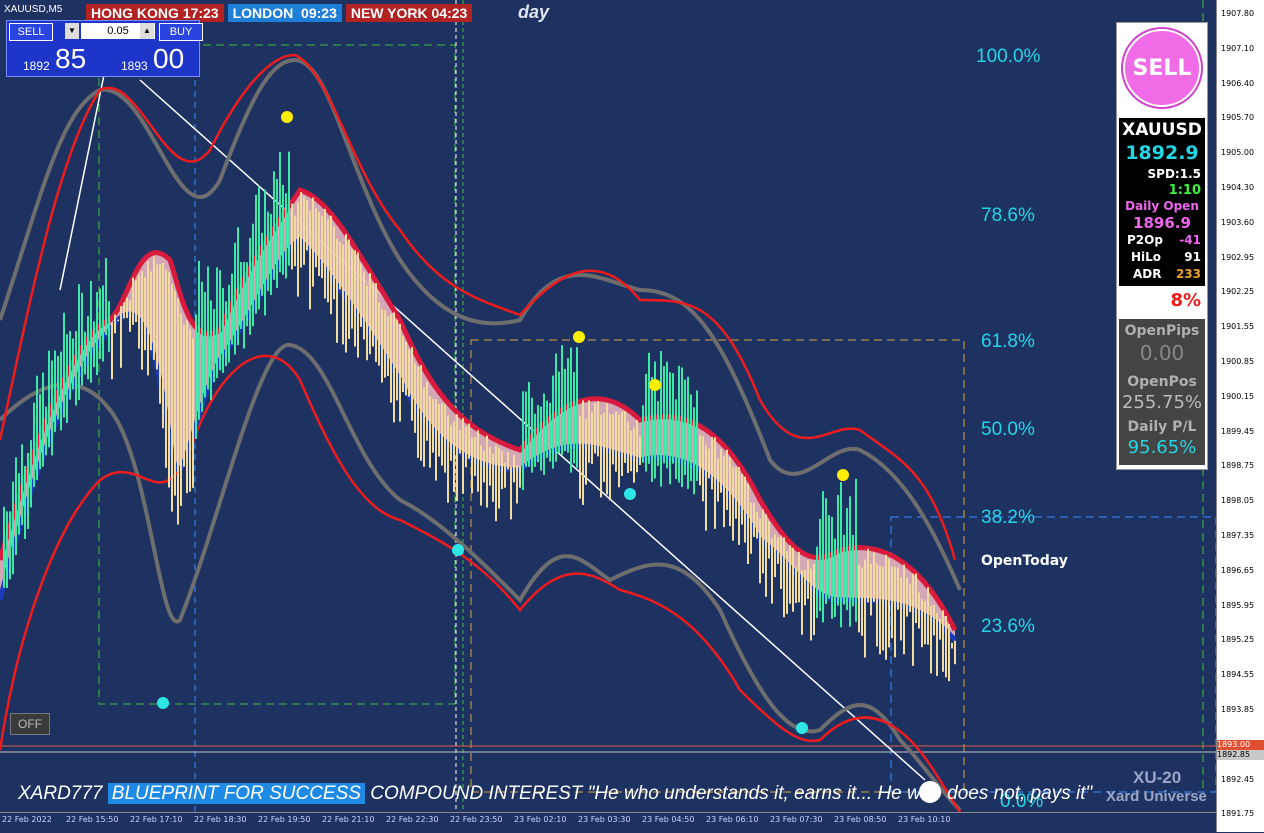  Describe the element at coordinates (169, 58) in the screenshot. I see `ask-price-big: 00` at that location.